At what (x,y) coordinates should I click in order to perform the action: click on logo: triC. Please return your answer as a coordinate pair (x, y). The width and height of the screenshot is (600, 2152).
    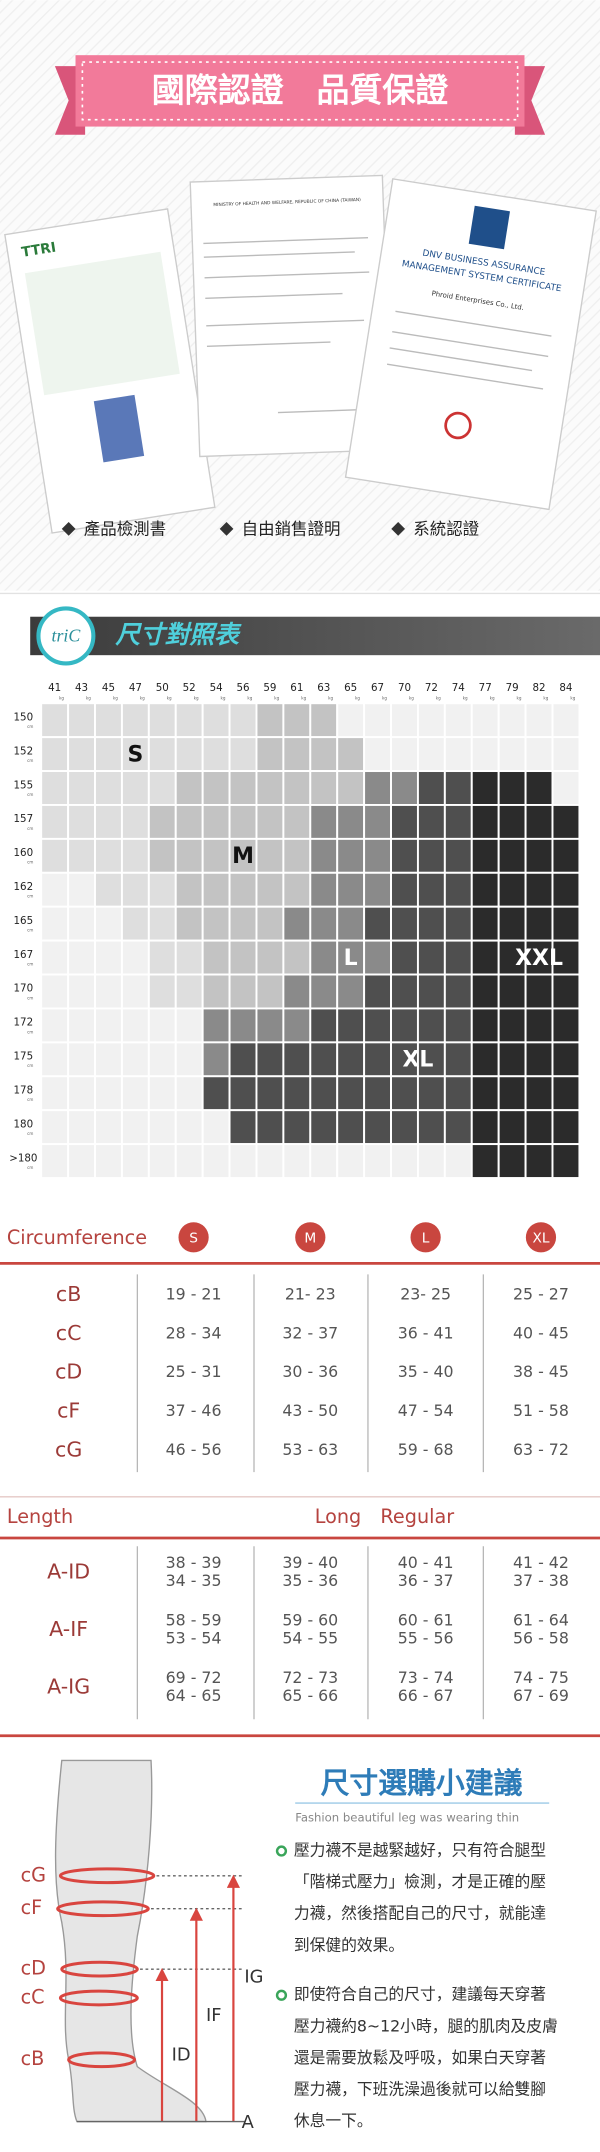
    Looking at the image, I should click on (67, 635).